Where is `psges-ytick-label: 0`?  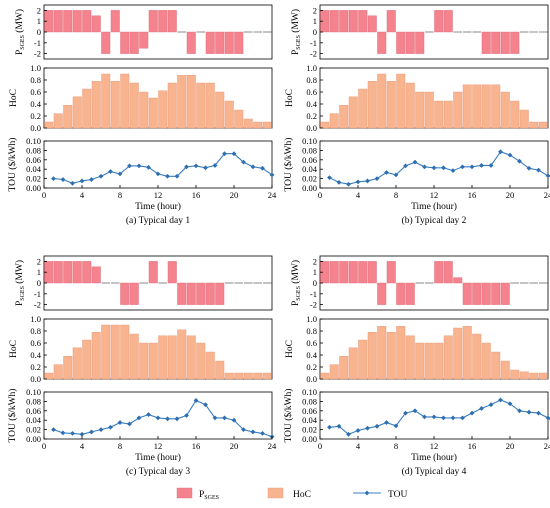 psges-ytick-label: 0 is located at coordinates (315, 32).